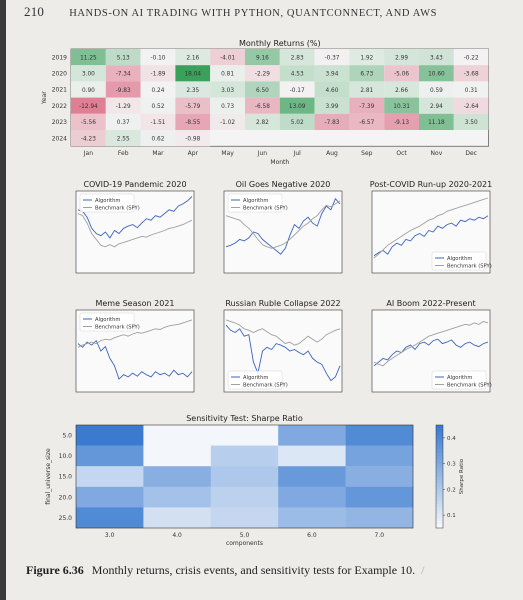 This screenshot has height=600, width=523. I want to click on colorbar-label: Sharpe Ratio, so click(462, 476).